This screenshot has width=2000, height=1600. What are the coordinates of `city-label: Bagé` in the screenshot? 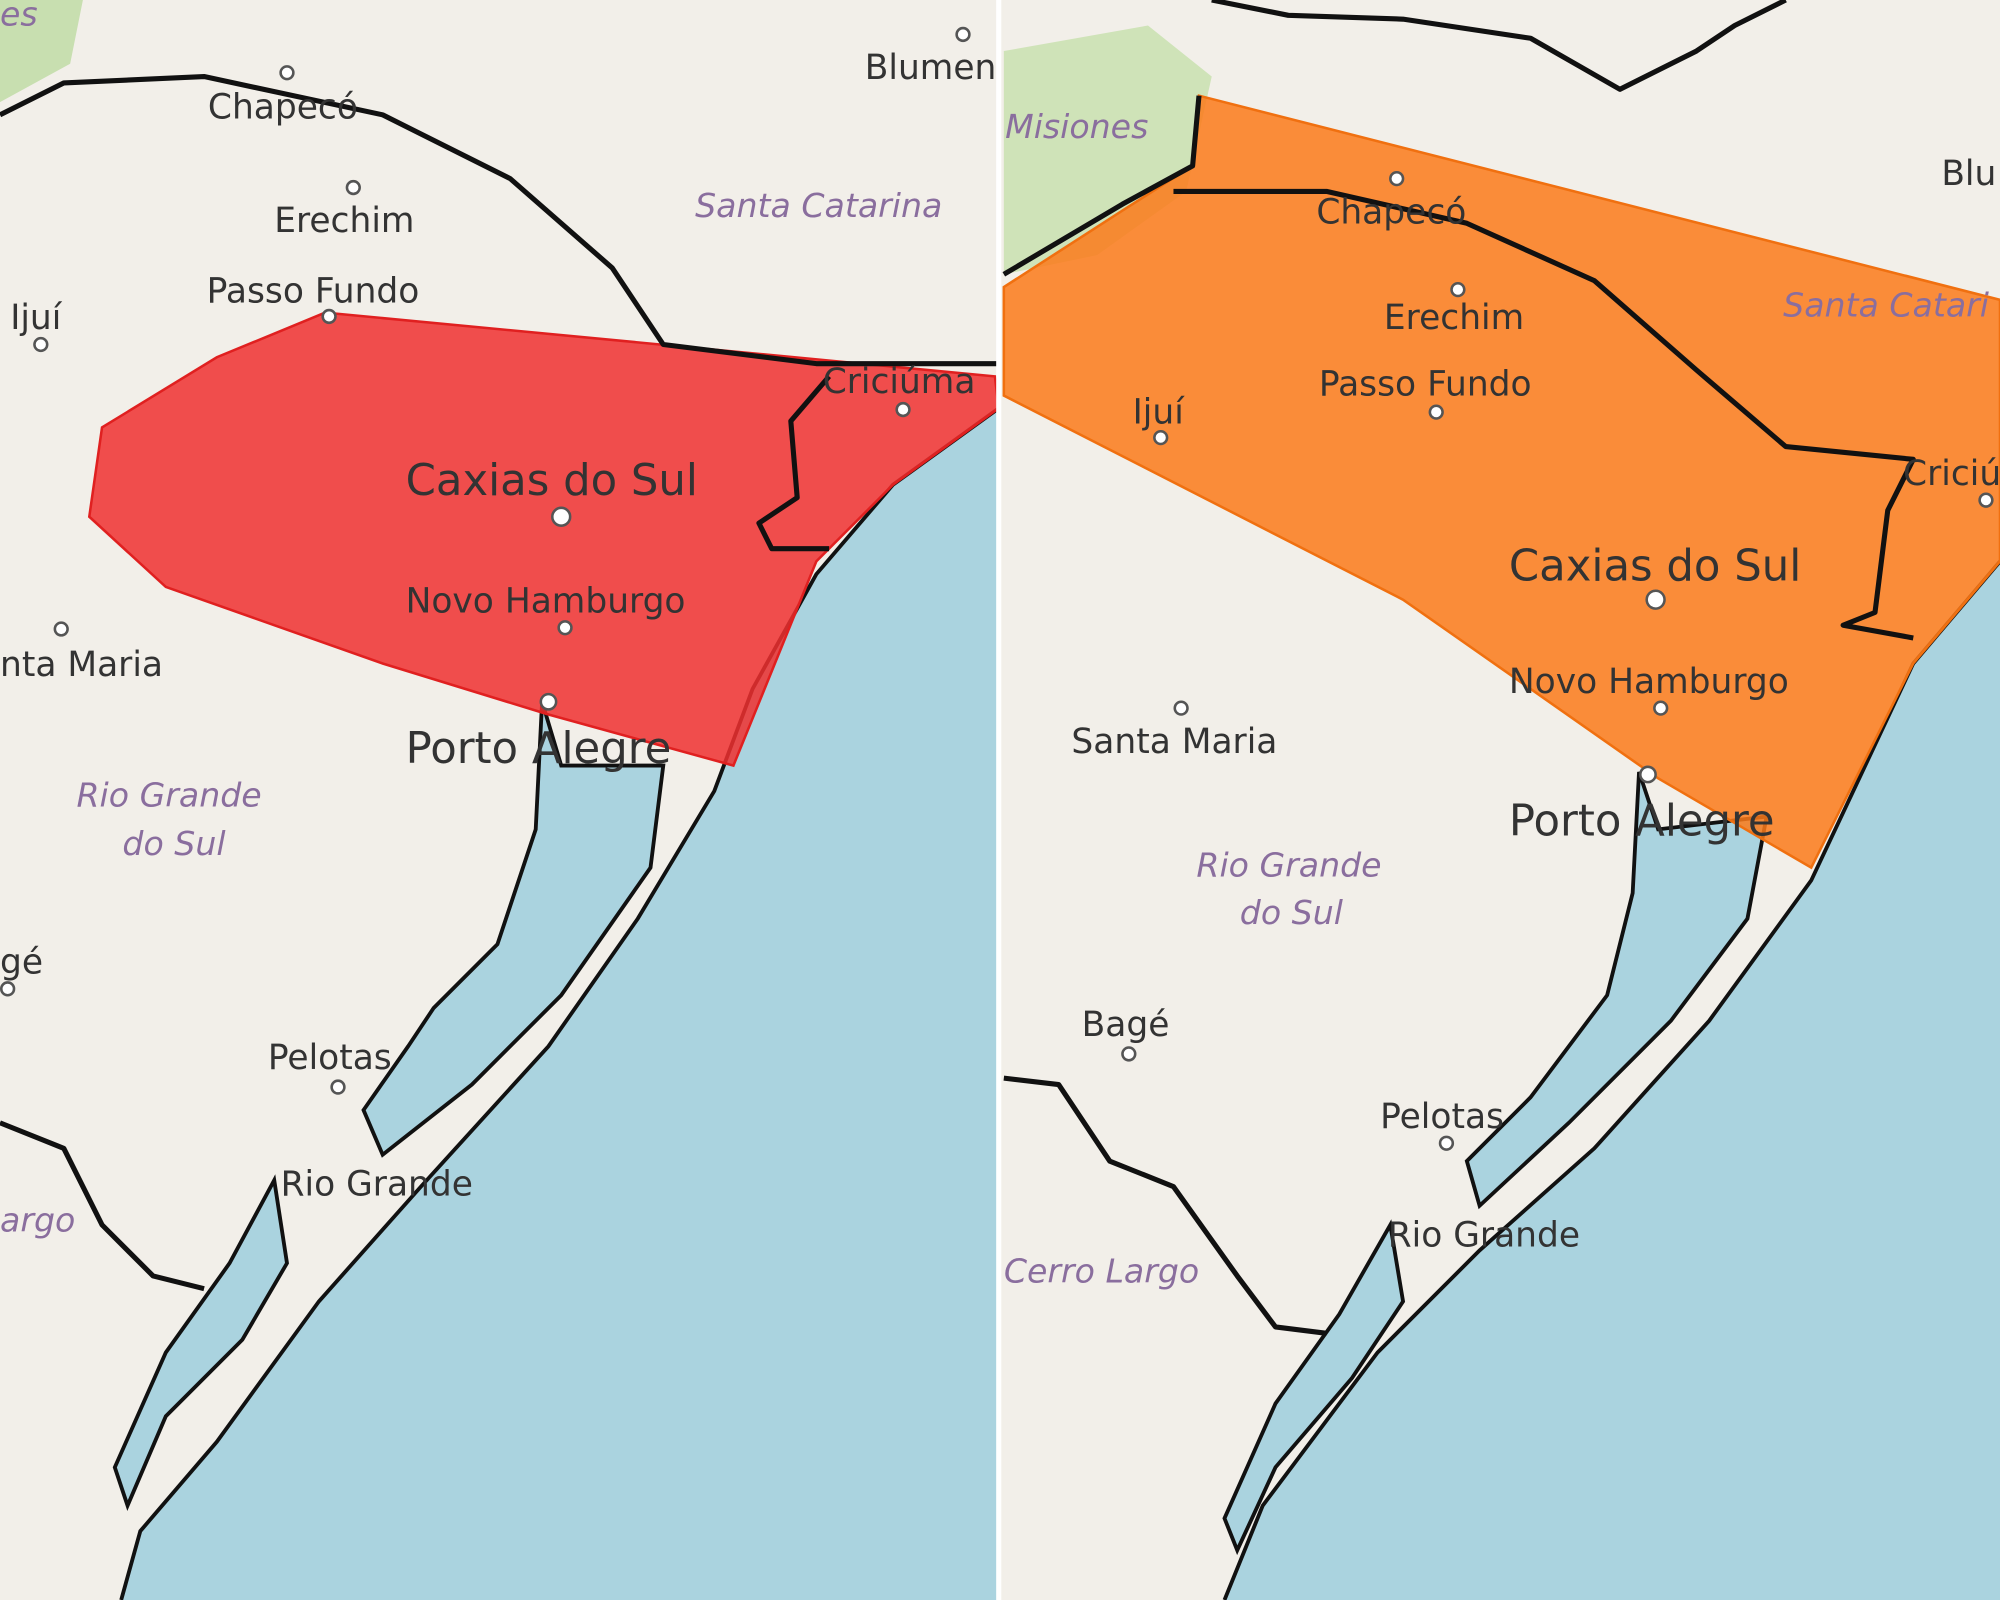 It's located at (1126, 1025).